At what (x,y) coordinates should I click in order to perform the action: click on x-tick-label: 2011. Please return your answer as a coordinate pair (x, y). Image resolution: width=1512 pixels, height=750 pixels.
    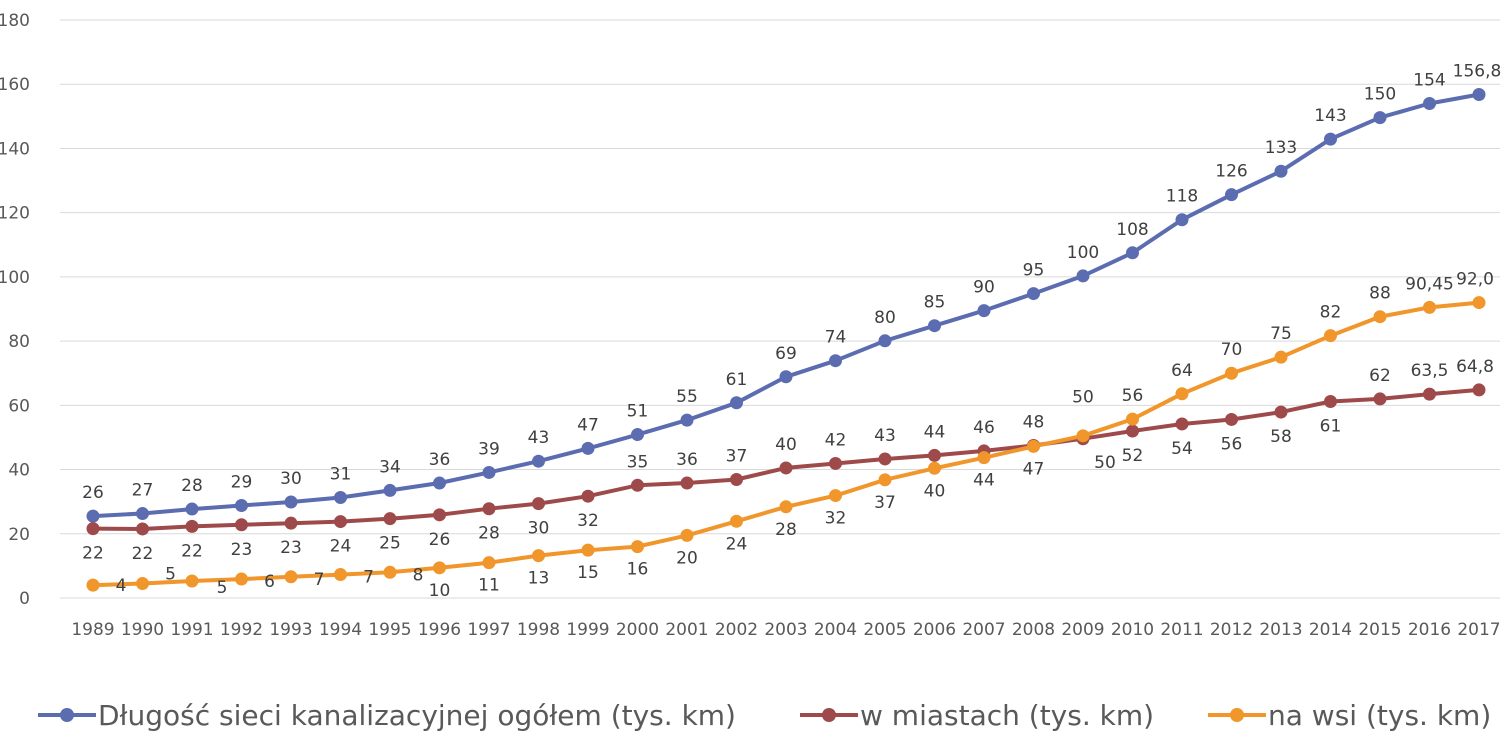
    Looking at the image, I should click on (1181, 630).